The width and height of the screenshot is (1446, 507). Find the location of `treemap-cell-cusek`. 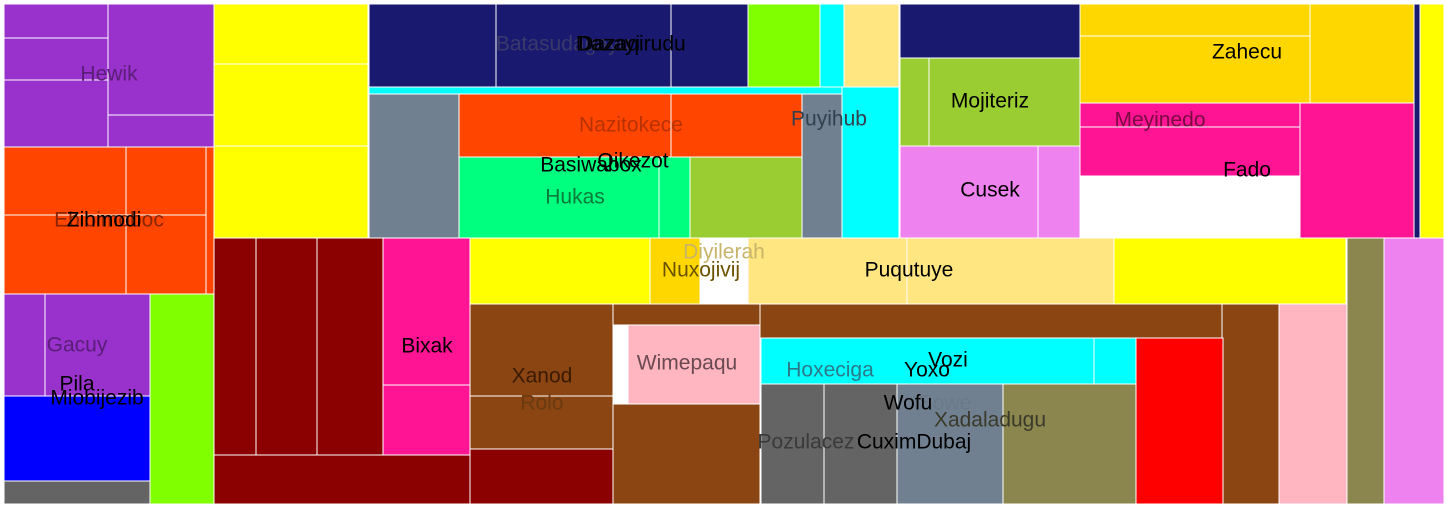

treemap-cell-cusek is located at coordinates (969, 192).